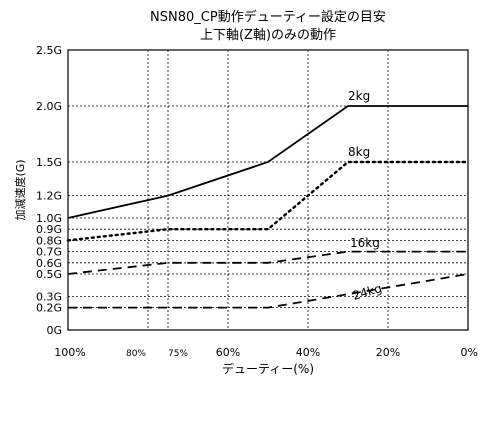 Image resolution: width=485 pixels, height=422 pixels. What do you see at coordinates (366, 196) in the screenshot?
I see `series-labels: 2kg 8kg 16kg 24kg` at bounding box center [366, 196].